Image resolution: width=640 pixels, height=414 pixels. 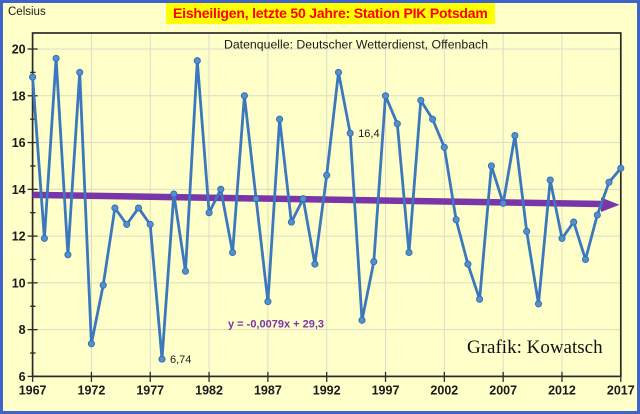 I want to click on svg-text: 20, so click(x=19, y=50).